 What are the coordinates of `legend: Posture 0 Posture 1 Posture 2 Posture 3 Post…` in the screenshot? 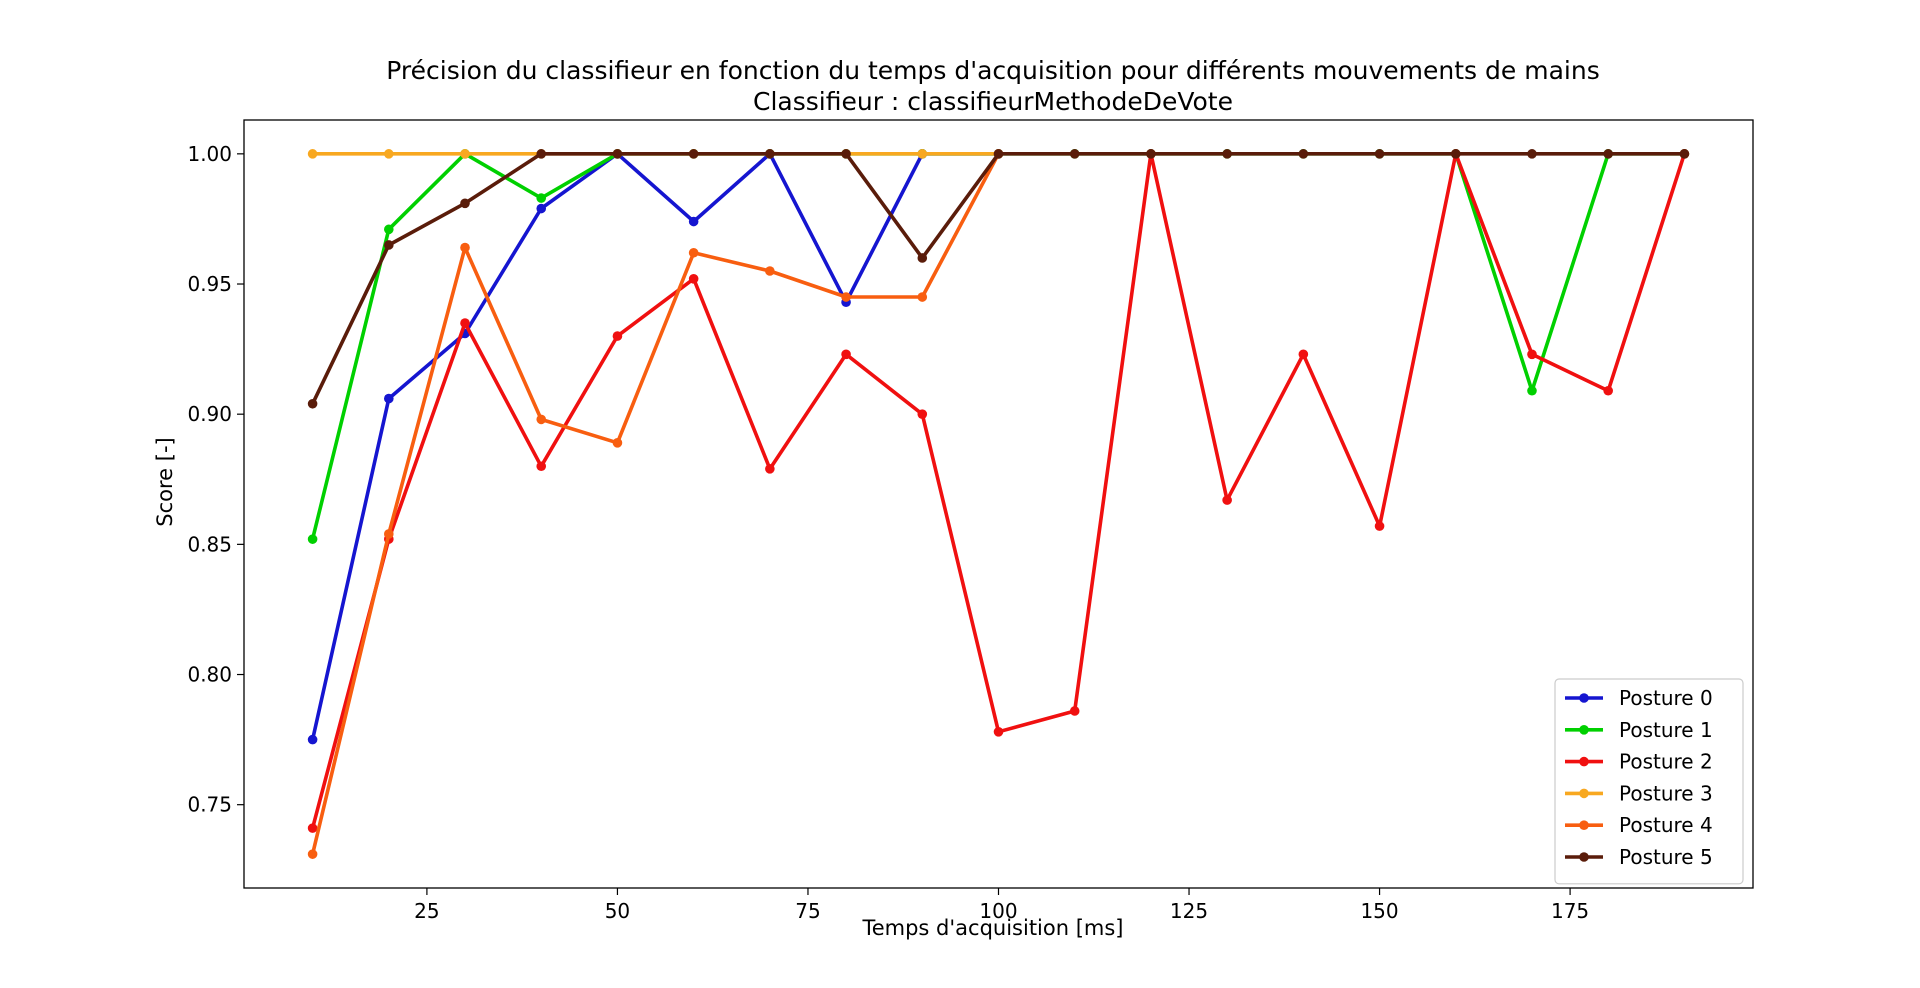 It's located at (1649, 781).